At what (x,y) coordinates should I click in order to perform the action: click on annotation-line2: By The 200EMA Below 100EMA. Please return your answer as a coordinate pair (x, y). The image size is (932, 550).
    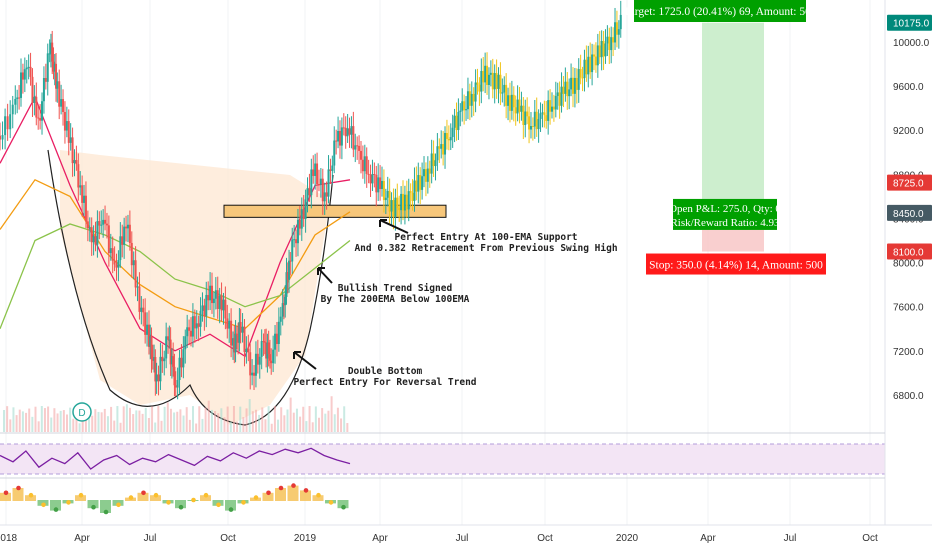
    Looking at the image, I should click on (395, 299).